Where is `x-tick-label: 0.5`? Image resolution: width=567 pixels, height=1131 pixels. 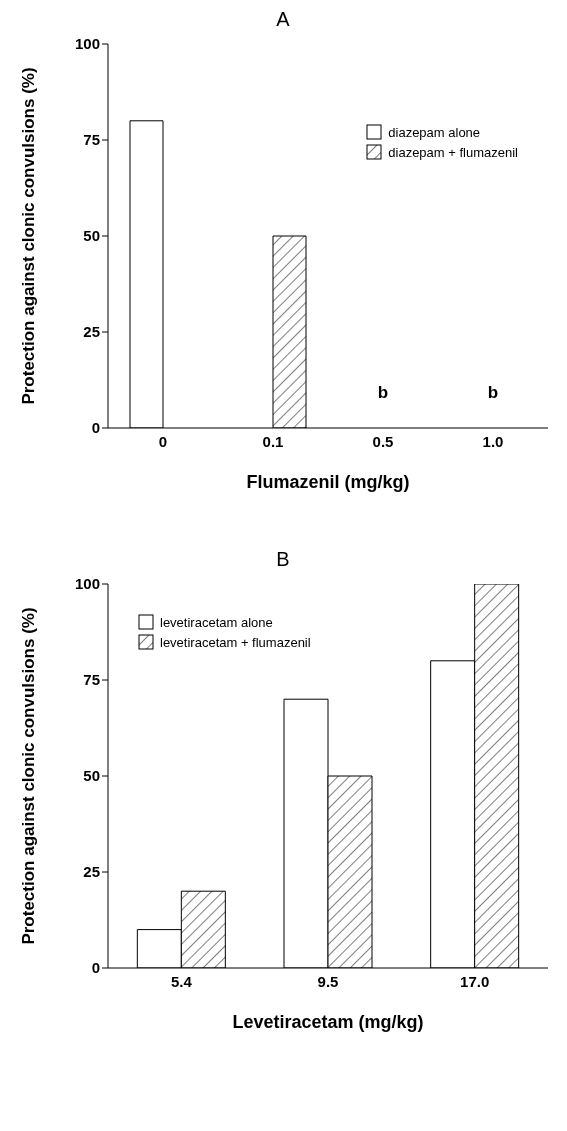 x-tick-label: 0.5 is located at coordinates (383, 441).